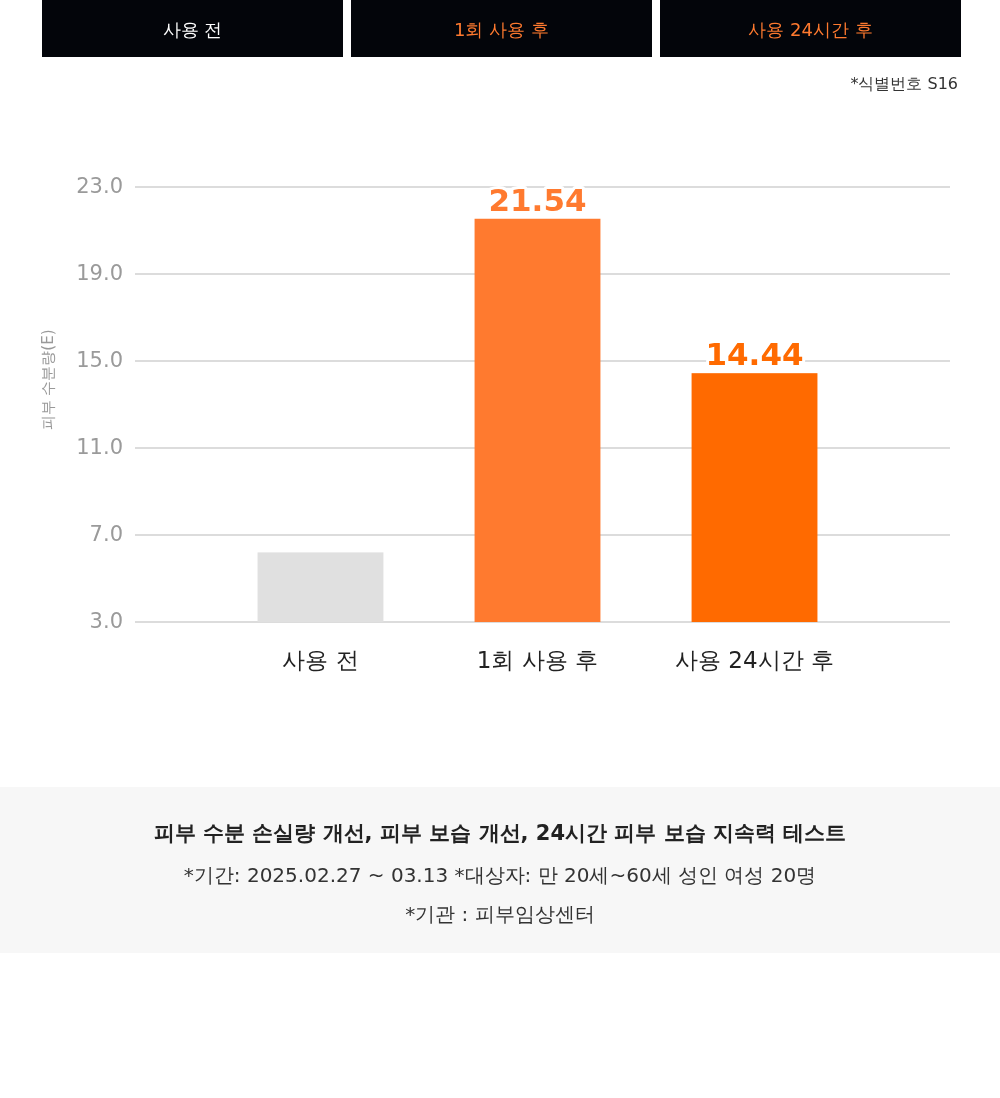  What do you see at coordinates (192, 29) in the screenshot?
I see `text: 사용 전` at bounding box center [192, 29].